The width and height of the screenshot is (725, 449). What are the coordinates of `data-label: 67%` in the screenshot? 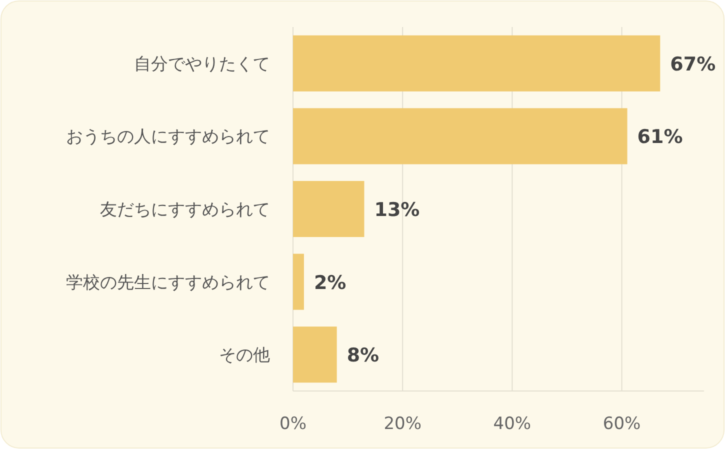 It's located at (693, 64).